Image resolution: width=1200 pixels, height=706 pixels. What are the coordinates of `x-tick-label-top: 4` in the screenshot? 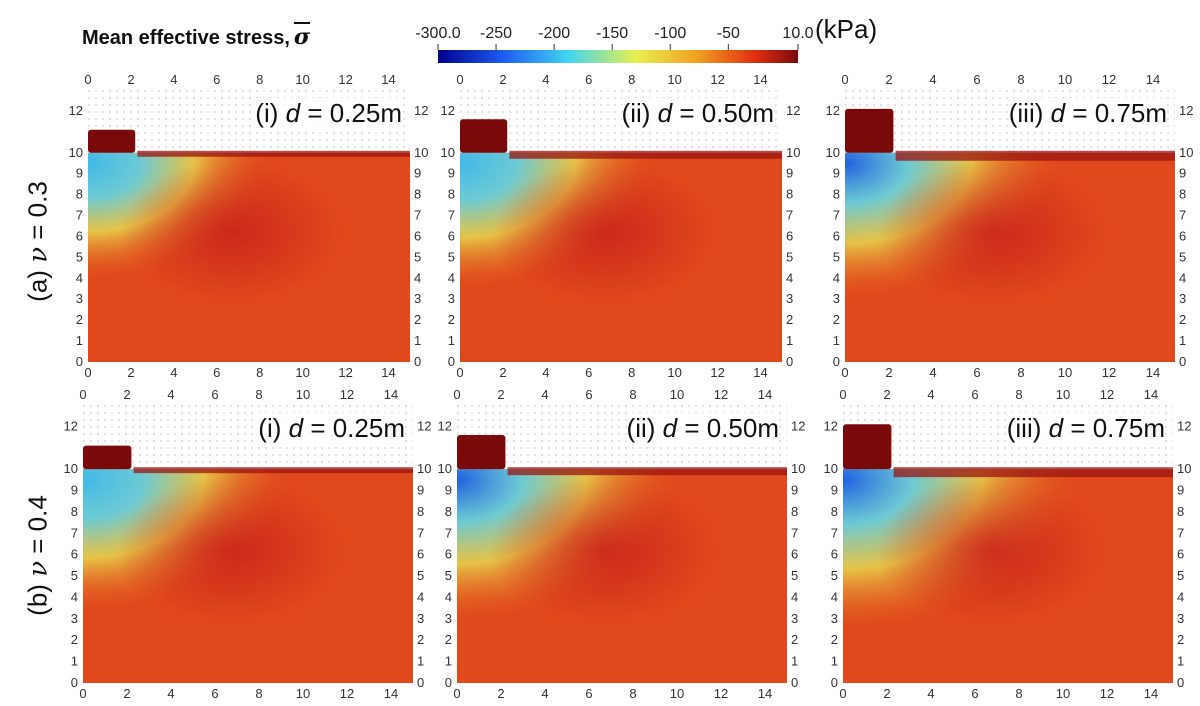 It's located at (170, 394).